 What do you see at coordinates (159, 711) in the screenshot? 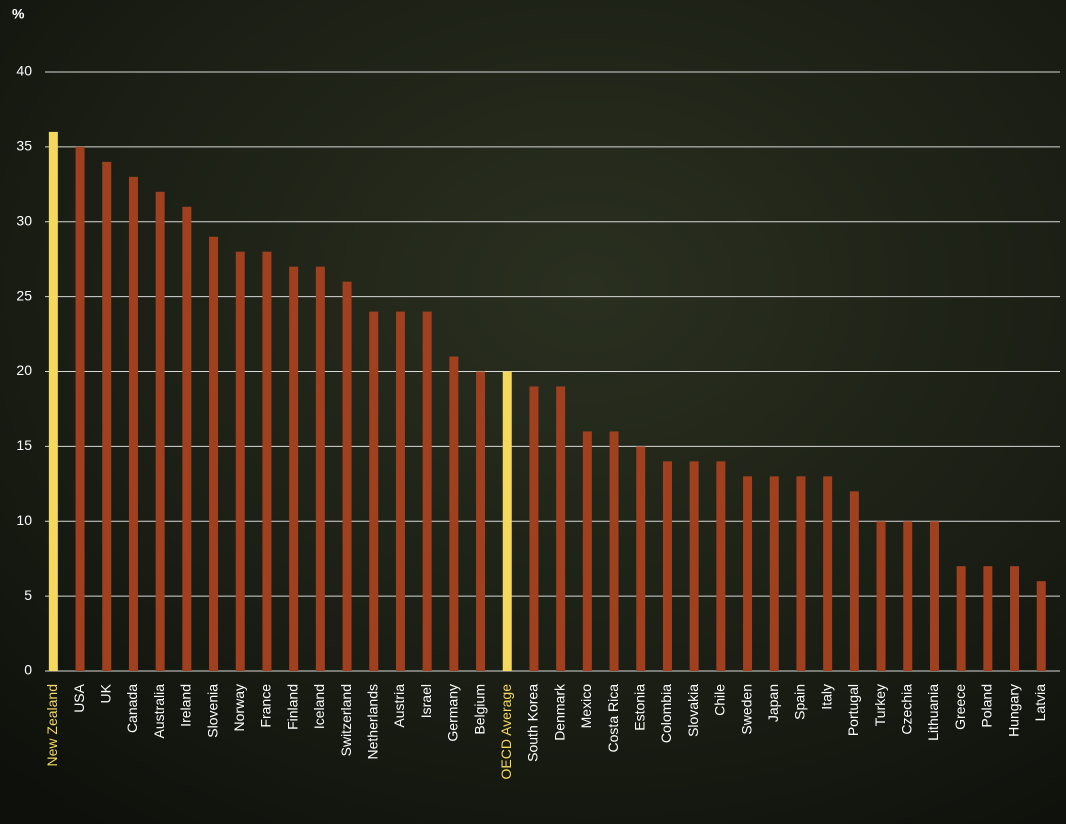
I see `x-tick-label: Australia` at bounding box center [159, 711].